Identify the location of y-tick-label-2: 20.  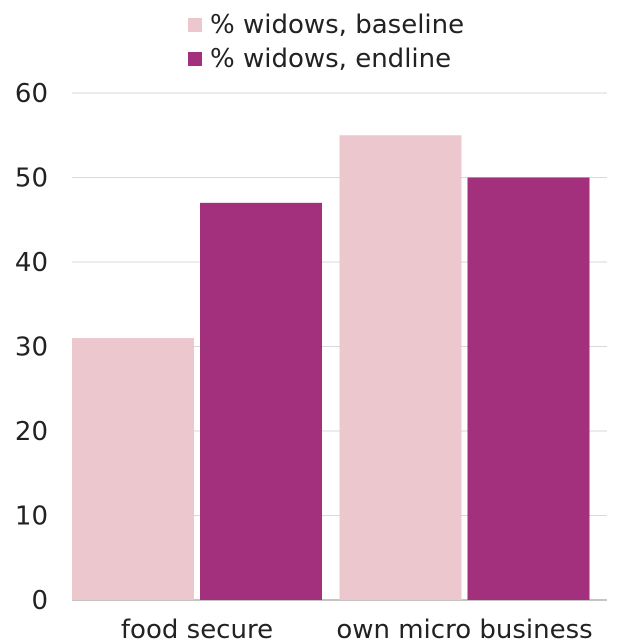
(31, 432).